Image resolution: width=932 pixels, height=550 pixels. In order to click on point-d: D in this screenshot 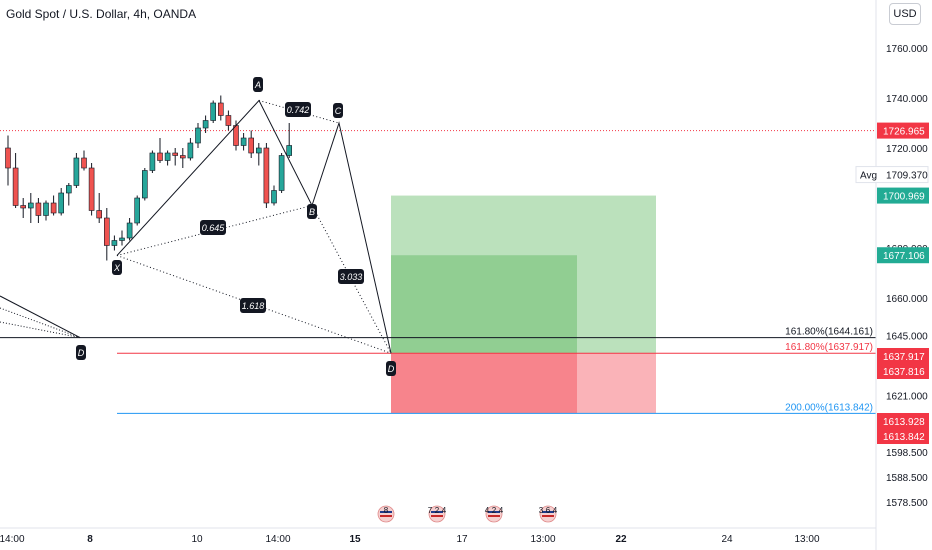, I will do `click(391, 368)`.